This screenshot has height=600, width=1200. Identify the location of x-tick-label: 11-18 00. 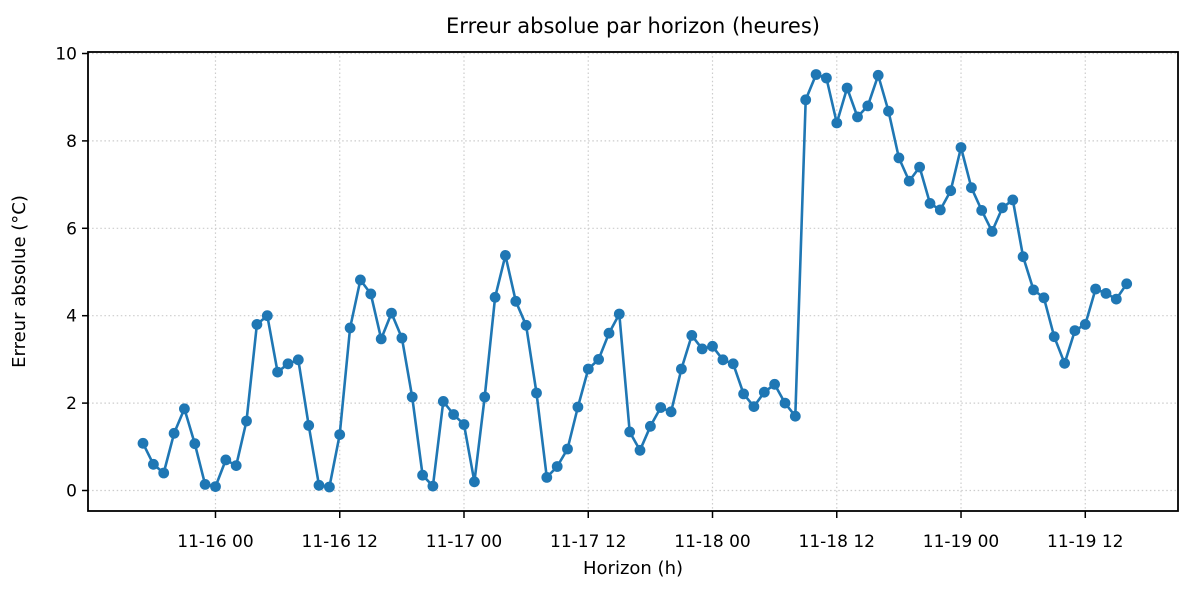
(712, 542).